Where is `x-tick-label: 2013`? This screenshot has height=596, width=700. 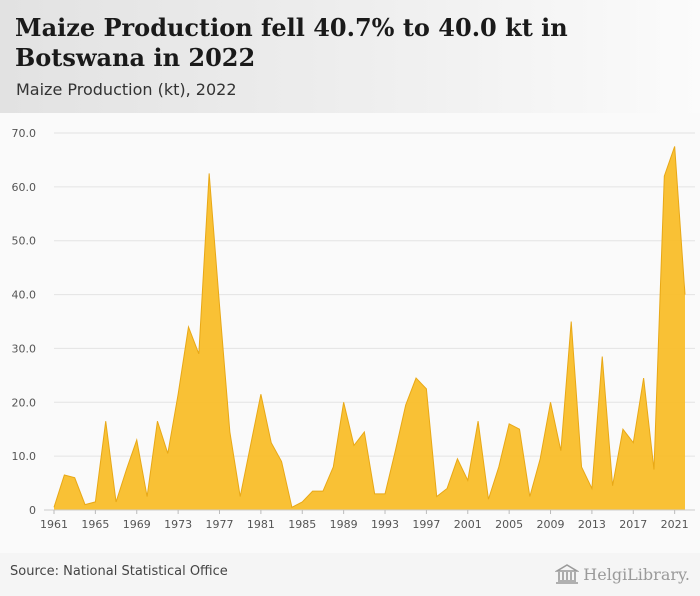
x-tick-label: 2013 is located at coordinates (592, 524).